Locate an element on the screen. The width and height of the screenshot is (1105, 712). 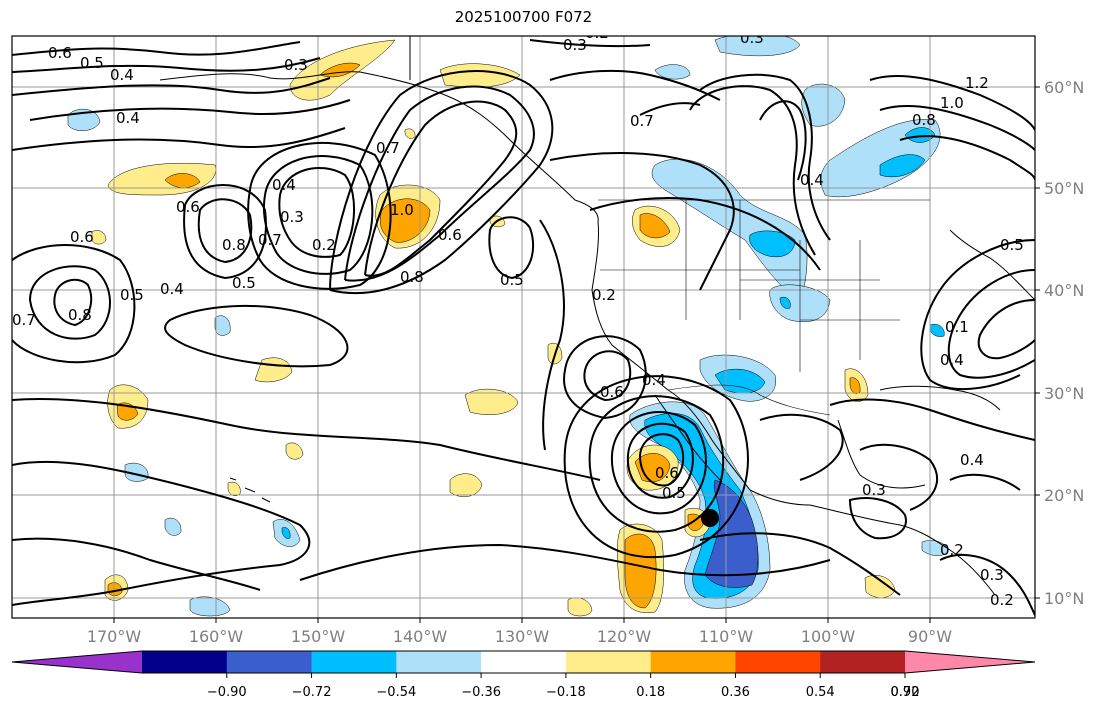
colorbar-tick-label: −0.36 is located at coordinates (481, 692).